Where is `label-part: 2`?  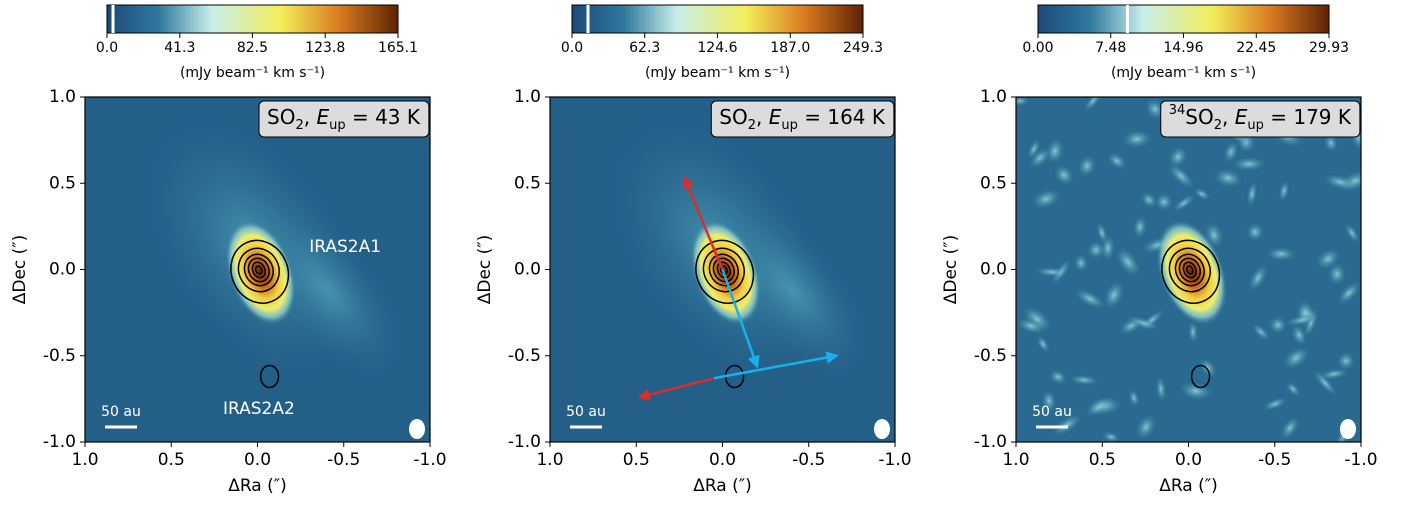
label-part: 2 is located at coordinates (1218, 125).